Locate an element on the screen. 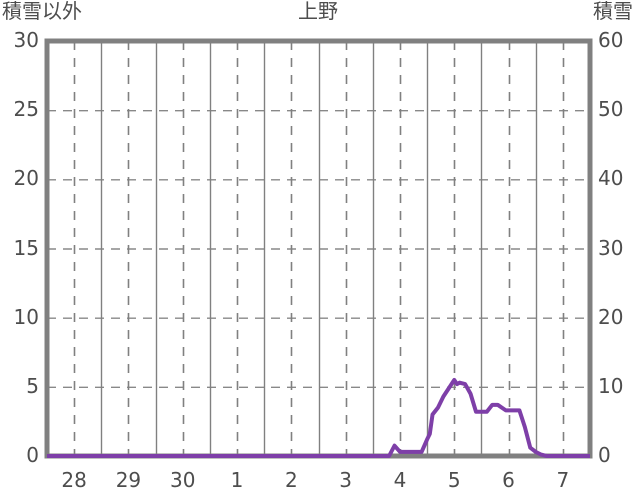 This screenshot has width=636, height=501. y-axis-left-tick-label: 0 is located at coordinates (32, 455).